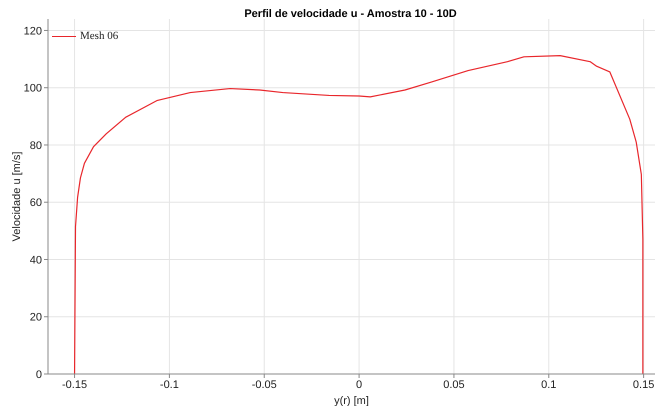  Describe the element at coordinates (643, 384) in the screenshot. I see `x-tick-label: 0.15` at that location.